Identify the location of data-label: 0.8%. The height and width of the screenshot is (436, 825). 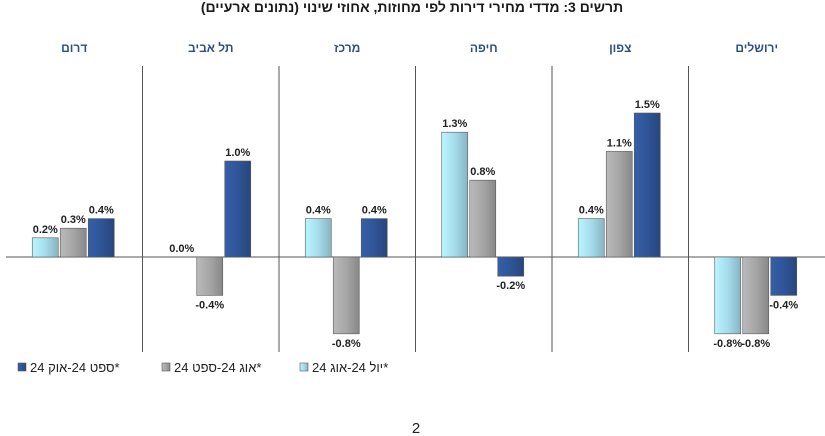
(482, 172).